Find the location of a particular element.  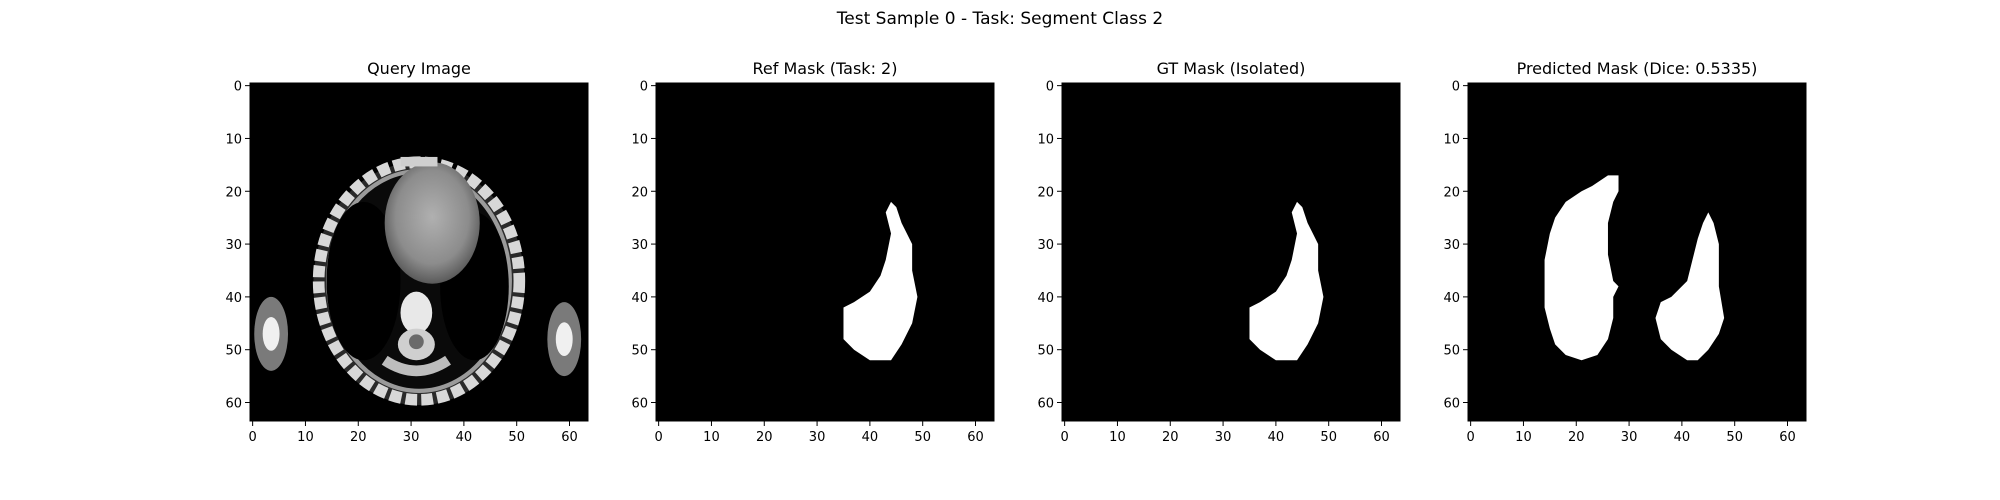

spinal-canal is located at coordinates (416, 342).